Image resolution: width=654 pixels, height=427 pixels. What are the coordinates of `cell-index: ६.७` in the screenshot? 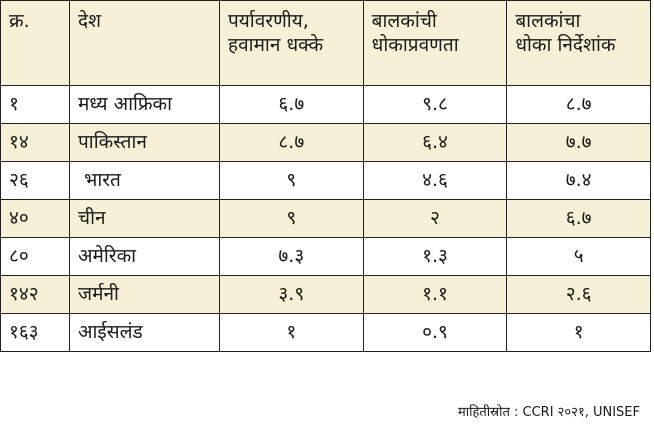 It's located at (578, 218).